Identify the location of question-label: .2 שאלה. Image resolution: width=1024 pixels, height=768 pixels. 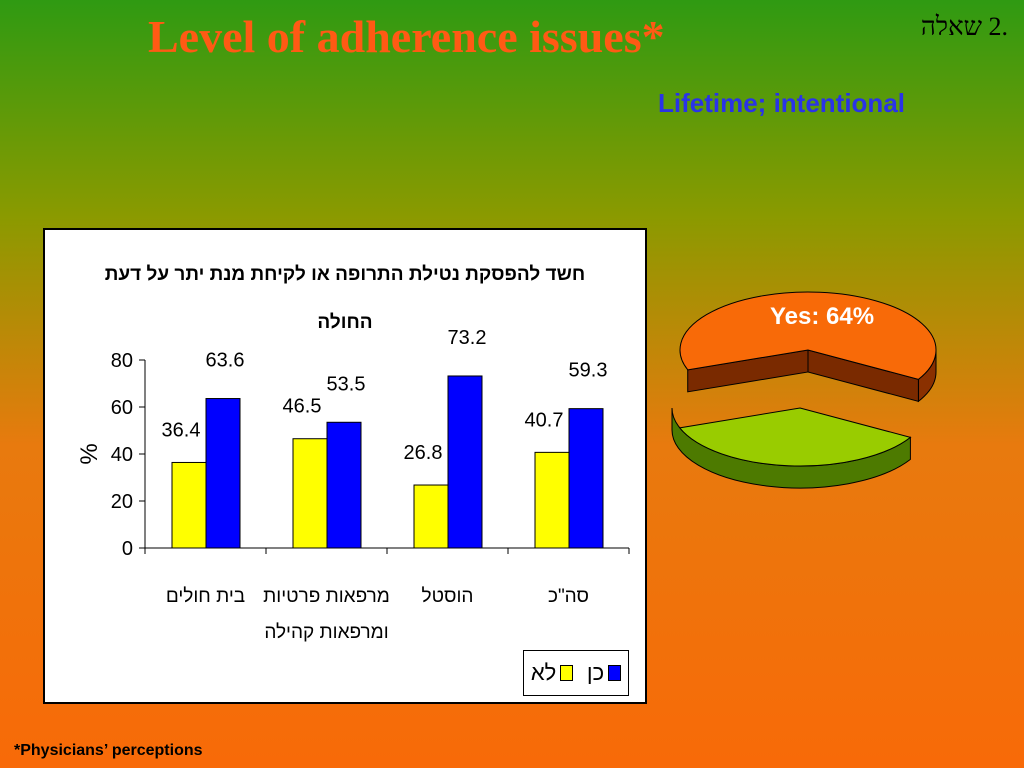
(964, 26).